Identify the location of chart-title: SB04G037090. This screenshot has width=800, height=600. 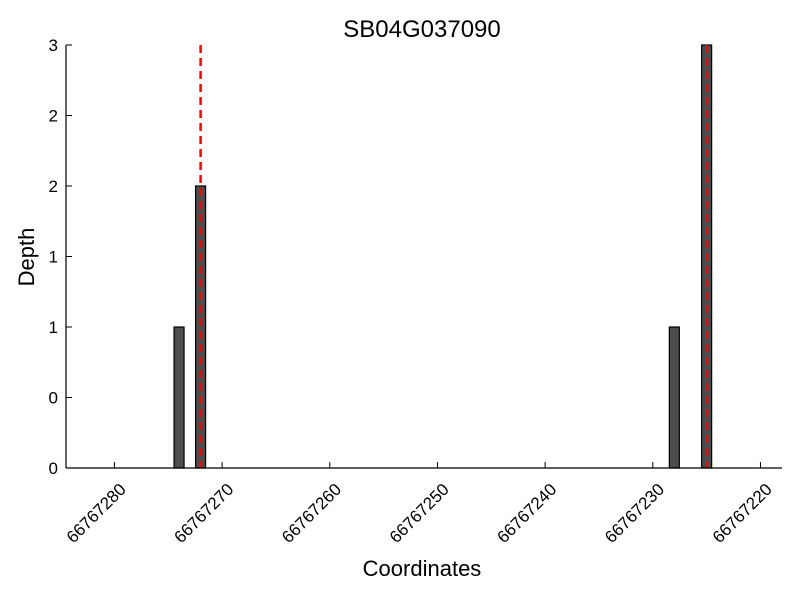
(421, 29).